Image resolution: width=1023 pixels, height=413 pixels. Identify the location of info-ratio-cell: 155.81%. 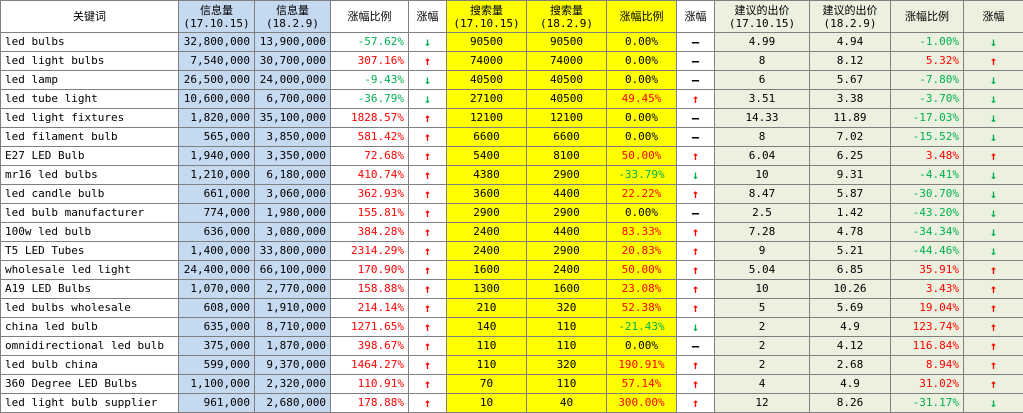
(370, 213).